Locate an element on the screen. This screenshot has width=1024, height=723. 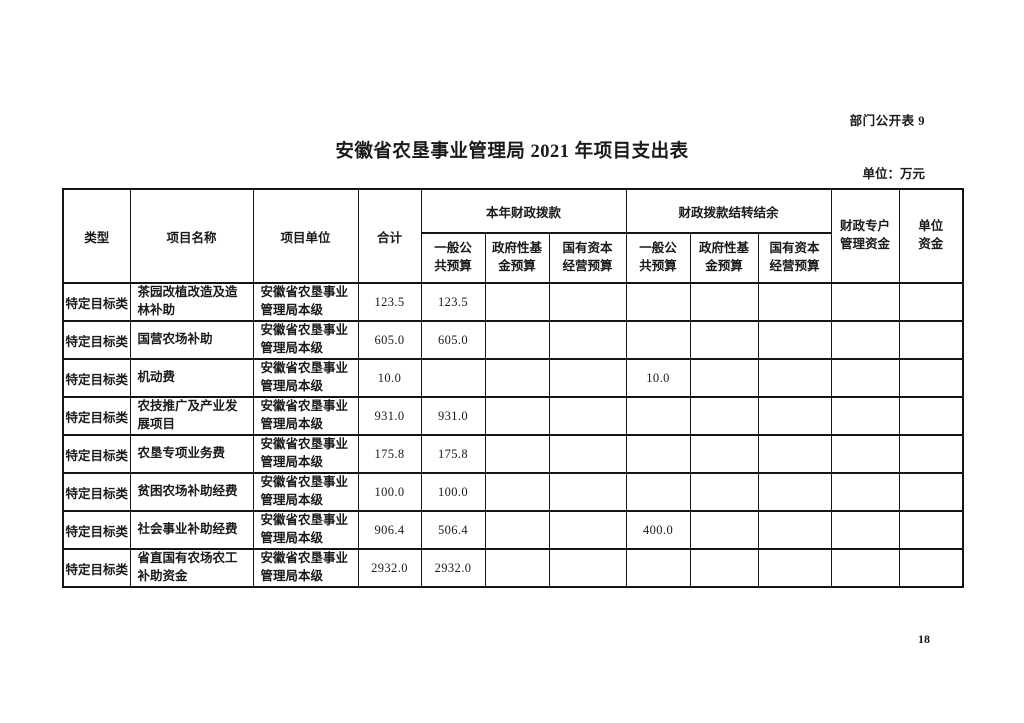
cell-project-name: 茶园改植改造及造 林补助 is located at coordinates (191, 302).